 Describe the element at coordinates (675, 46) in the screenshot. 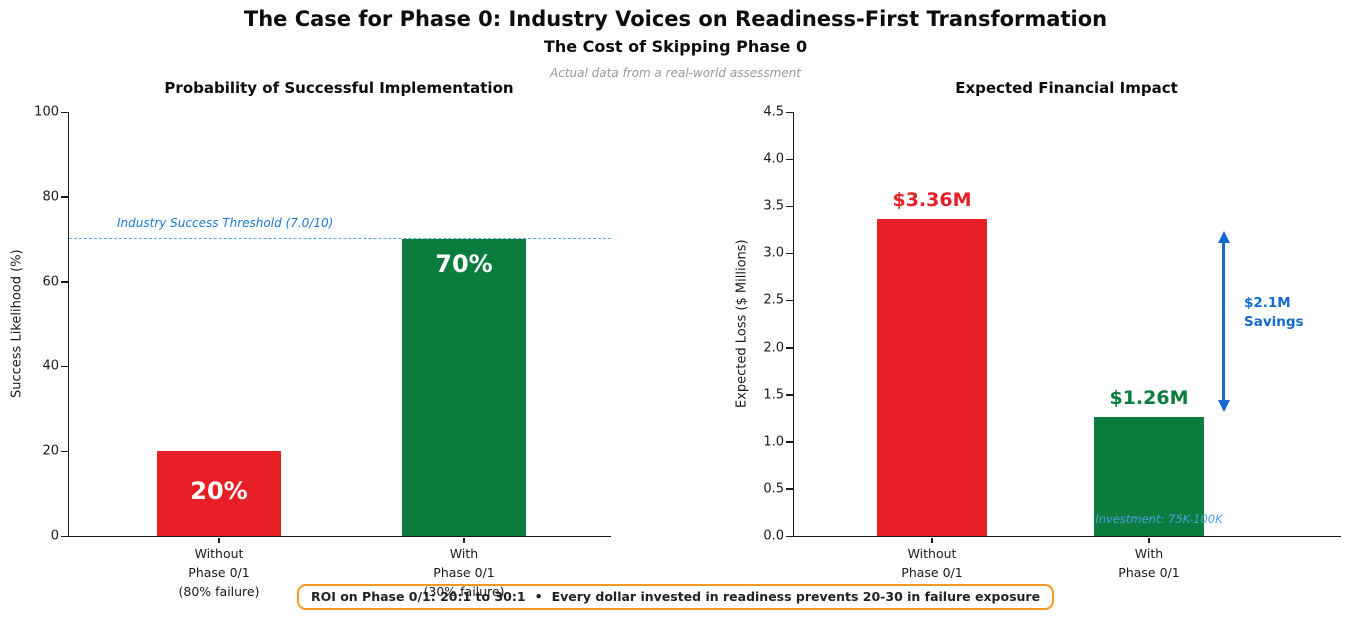

I see `figure-subtitle: The Cost of Skipping Phase 0` at that location.